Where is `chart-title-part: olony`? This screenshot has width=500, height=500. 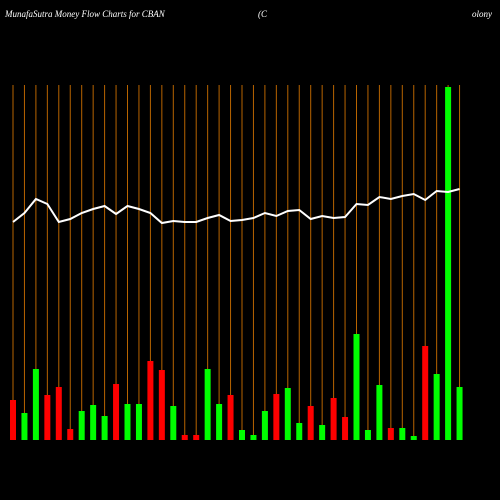
chart-title-part: olony is located at coordinates (482, 14).